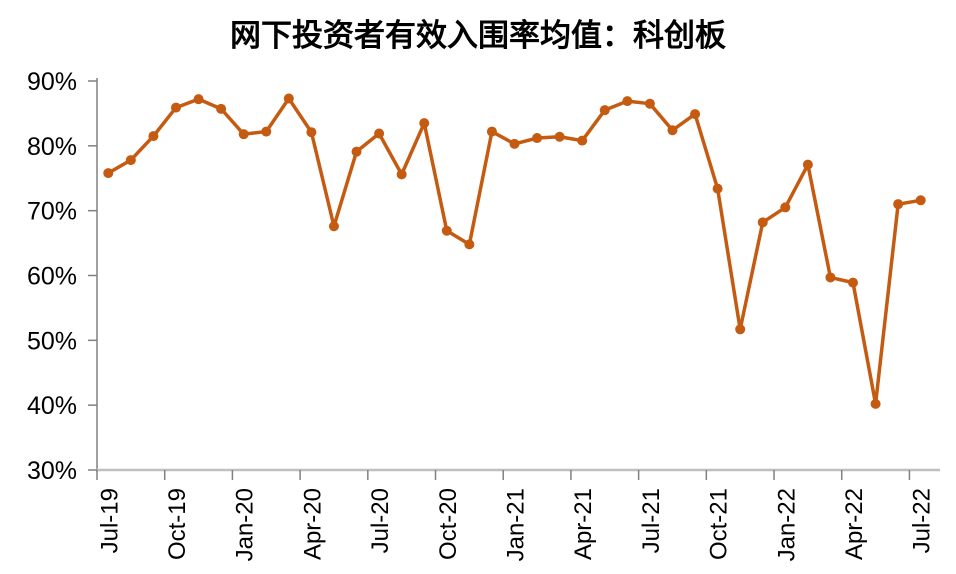 The height and width of the screenshot is (574, 956). Describe the element at coordinates (854, 524) in the screenshot. I see `x-tick-label: Apr-22` at that location.